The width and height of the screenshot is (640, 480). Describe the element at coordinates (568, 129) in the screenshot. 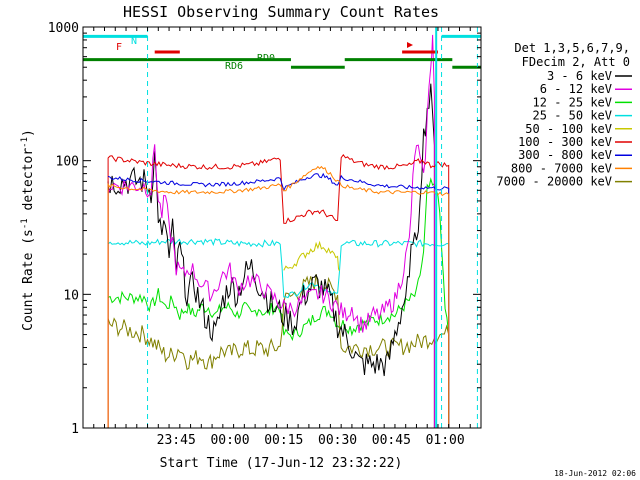

I see `legend-label: 50 - 100 keV` at that location.